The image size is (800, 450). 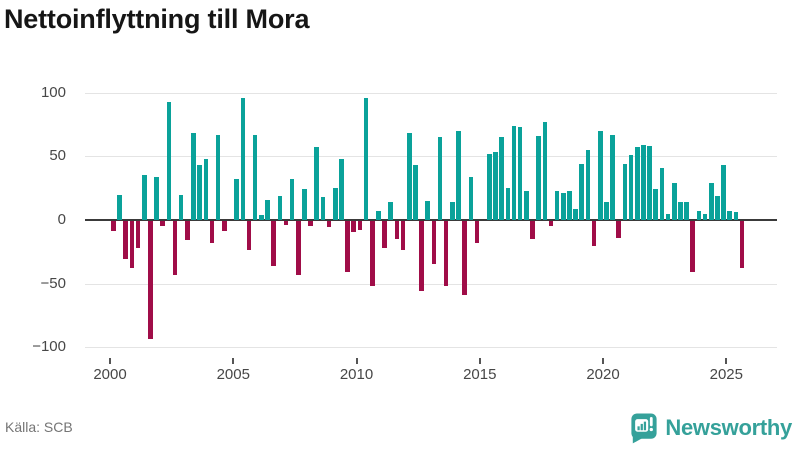 I want to click on bar-2022Q1, so click(x=656, y=204).